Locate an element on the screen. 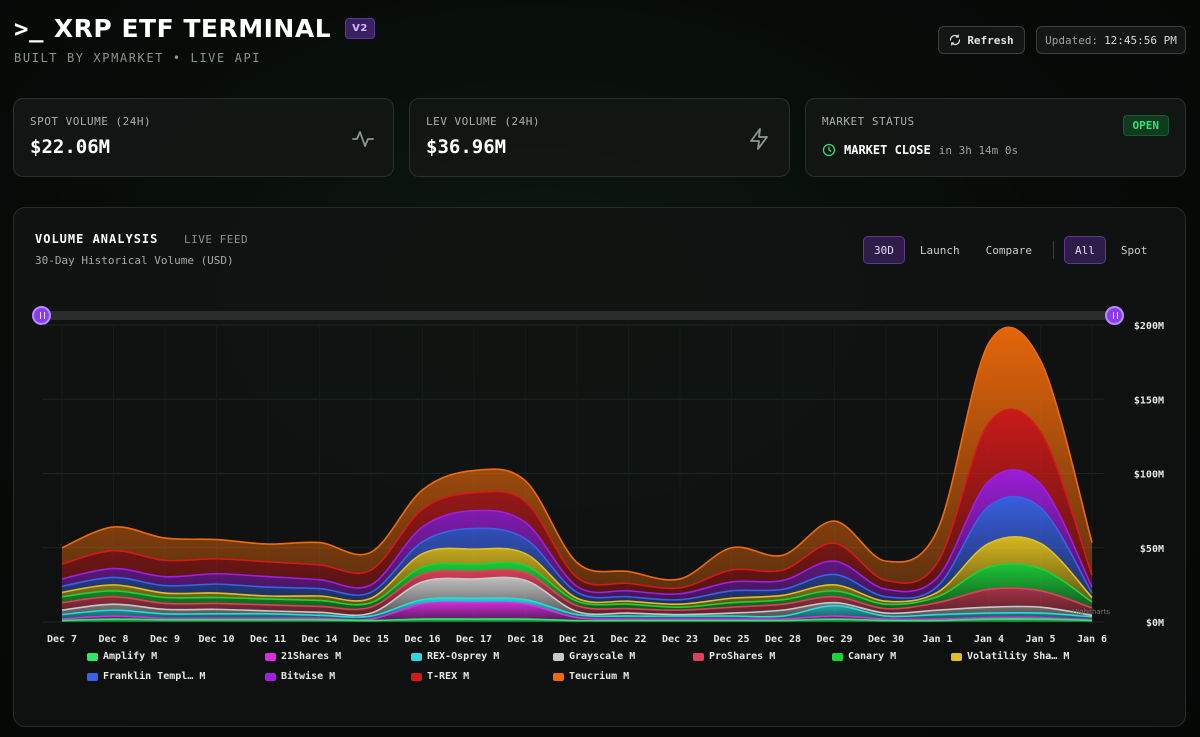  series-line-21shares-m is located at coordinates (577, 611).